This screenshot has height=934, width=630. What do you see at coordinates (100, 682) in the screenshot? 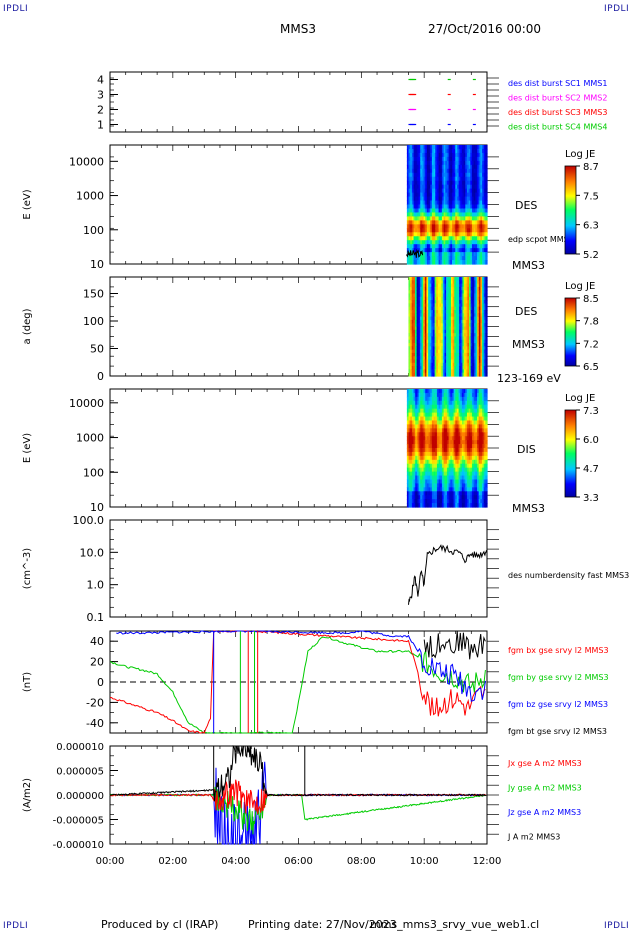
I see `y-tick-label: 0` at bounding box center [100, 682].